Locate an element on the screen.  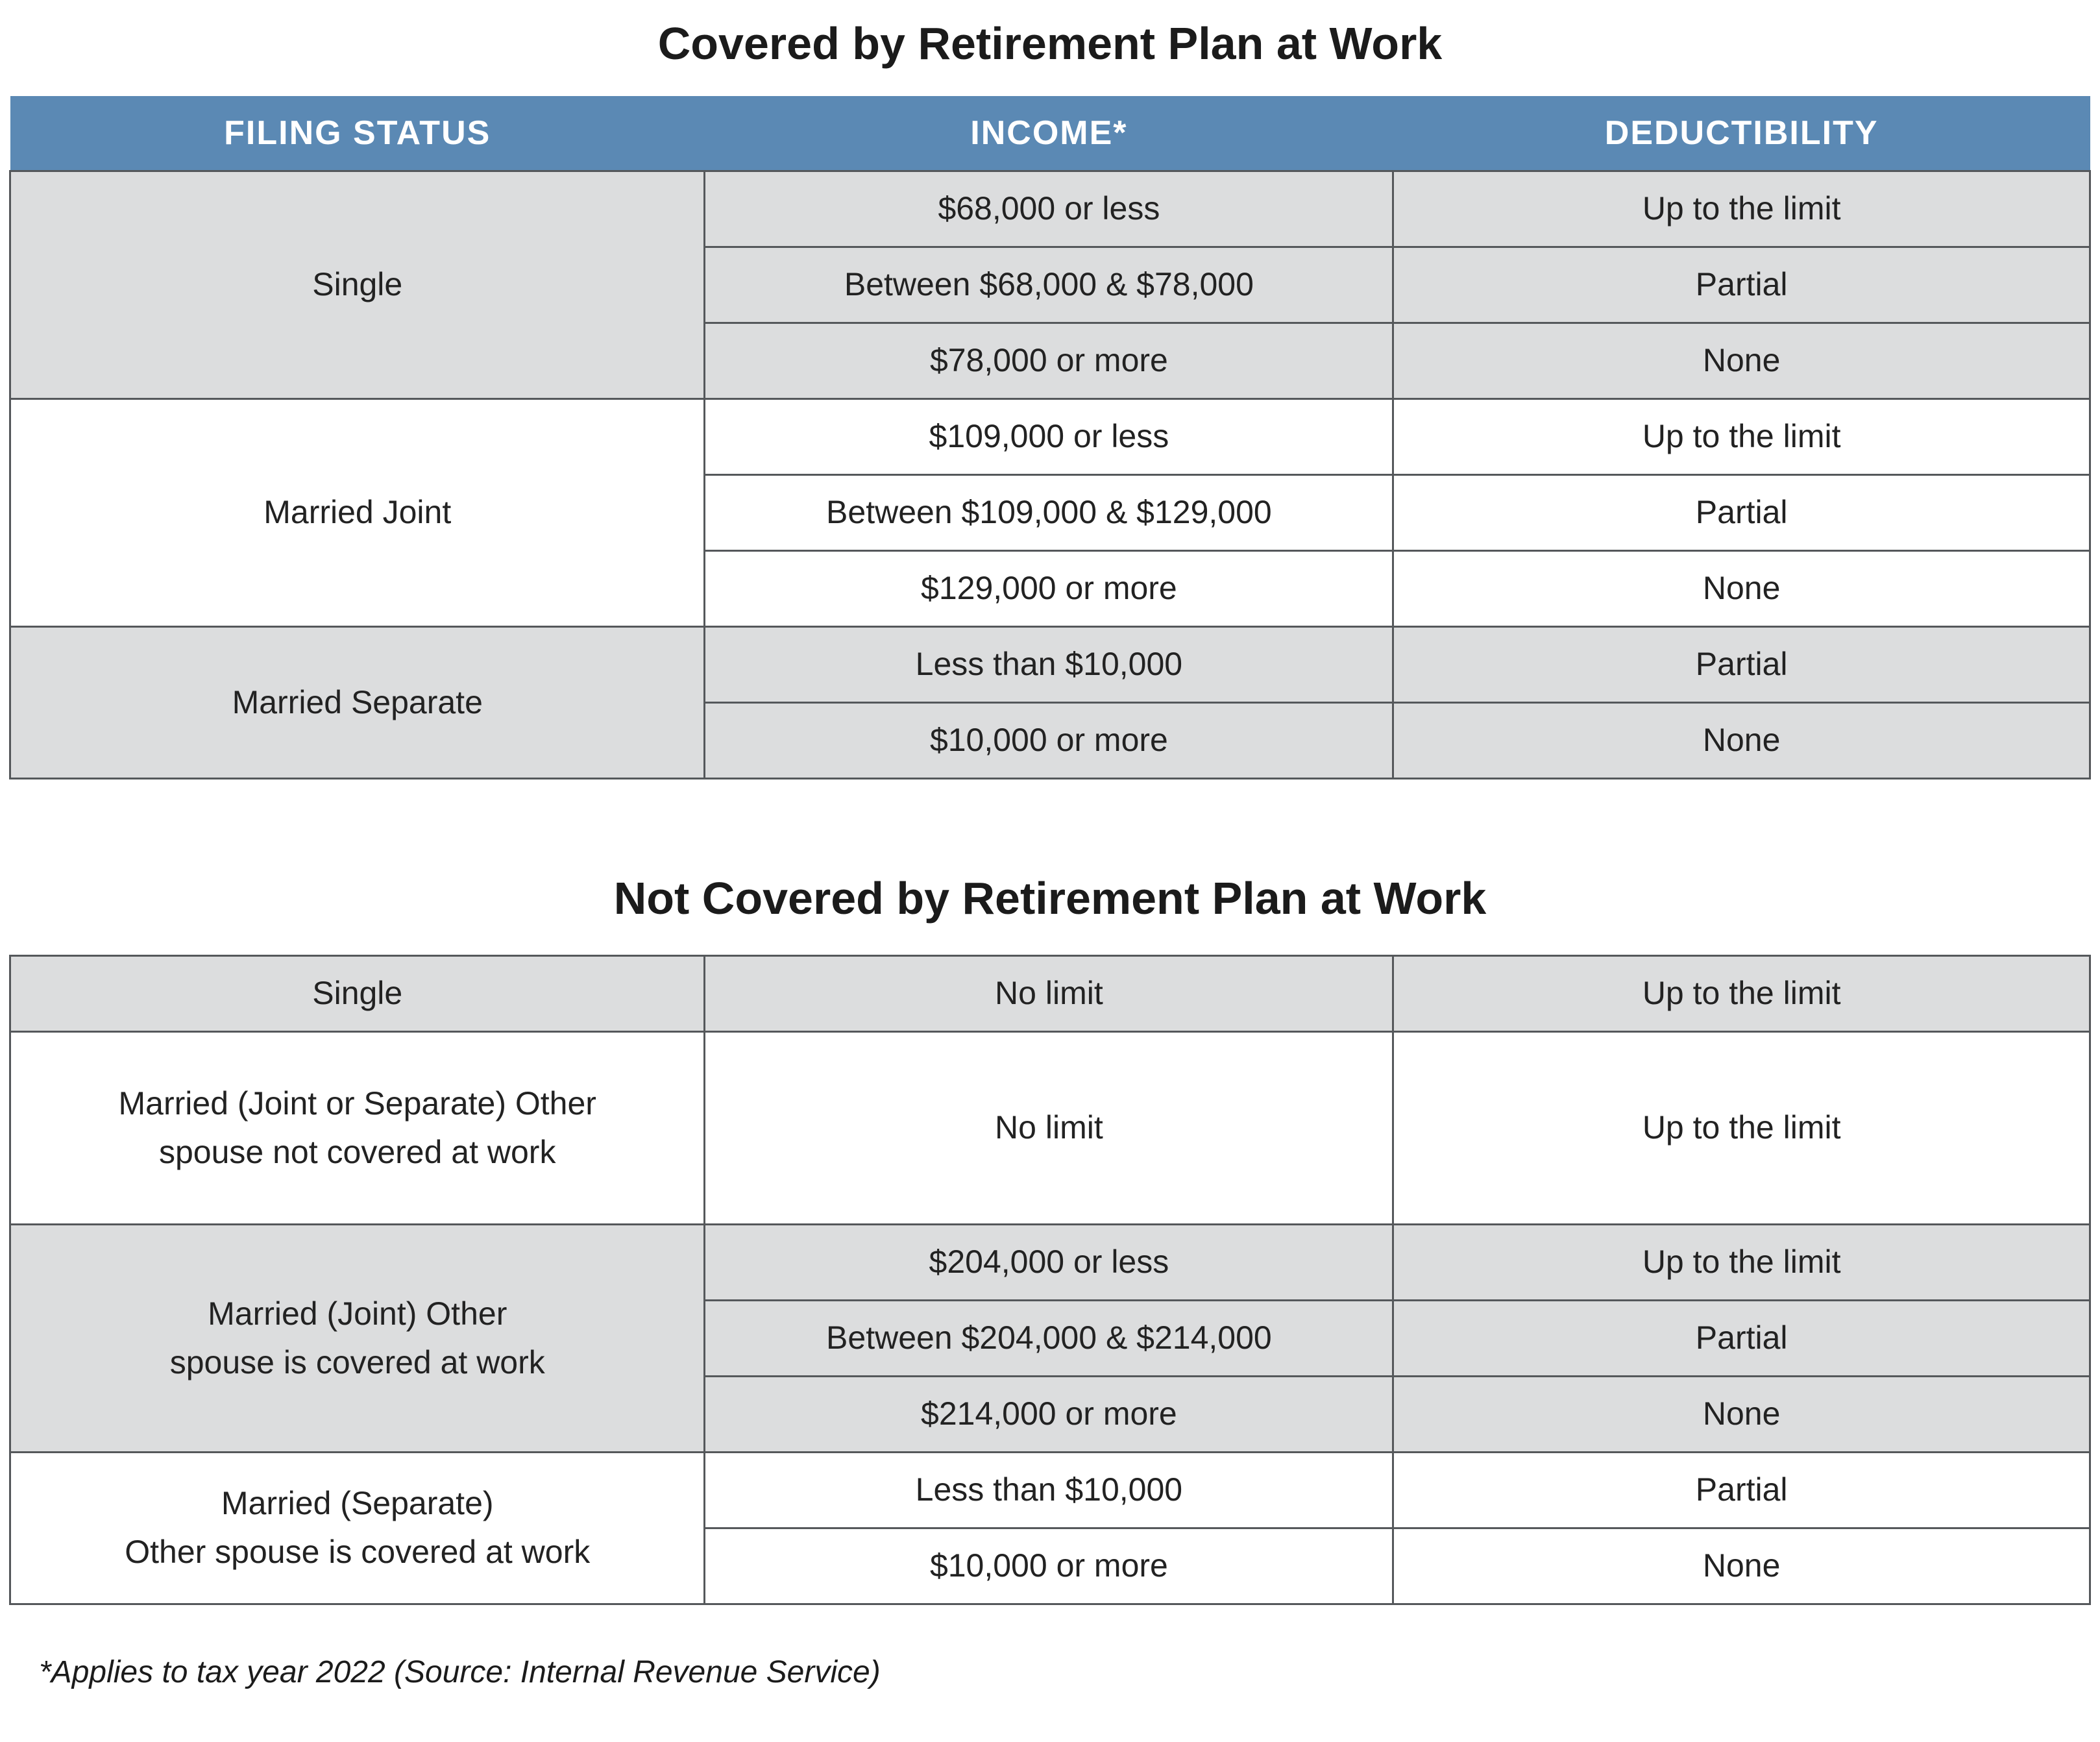
table-row: Between $68,000 & $78,000 Partial is located at coordinates (1050, 285).